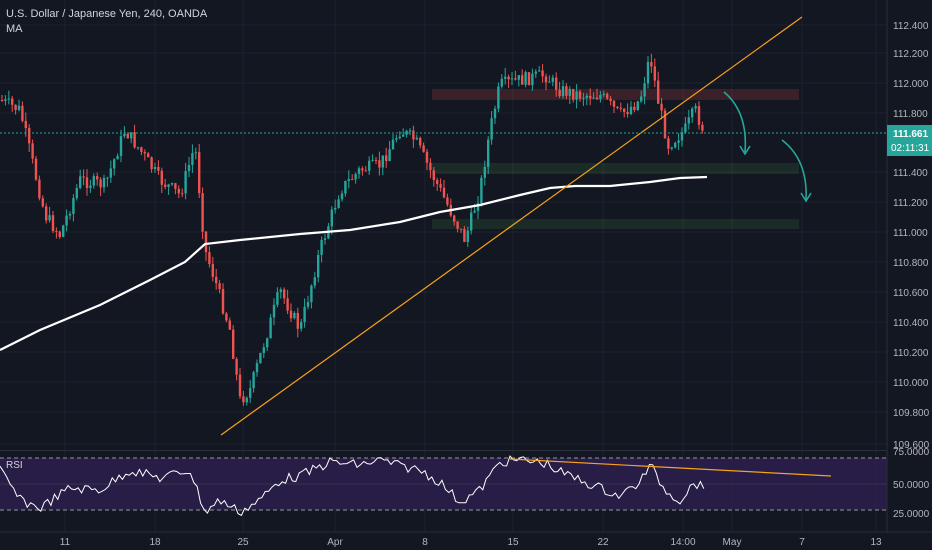 The width and height of the screenshot is (932, 550). I want to click on rsi-trendline, so click(670, 467).